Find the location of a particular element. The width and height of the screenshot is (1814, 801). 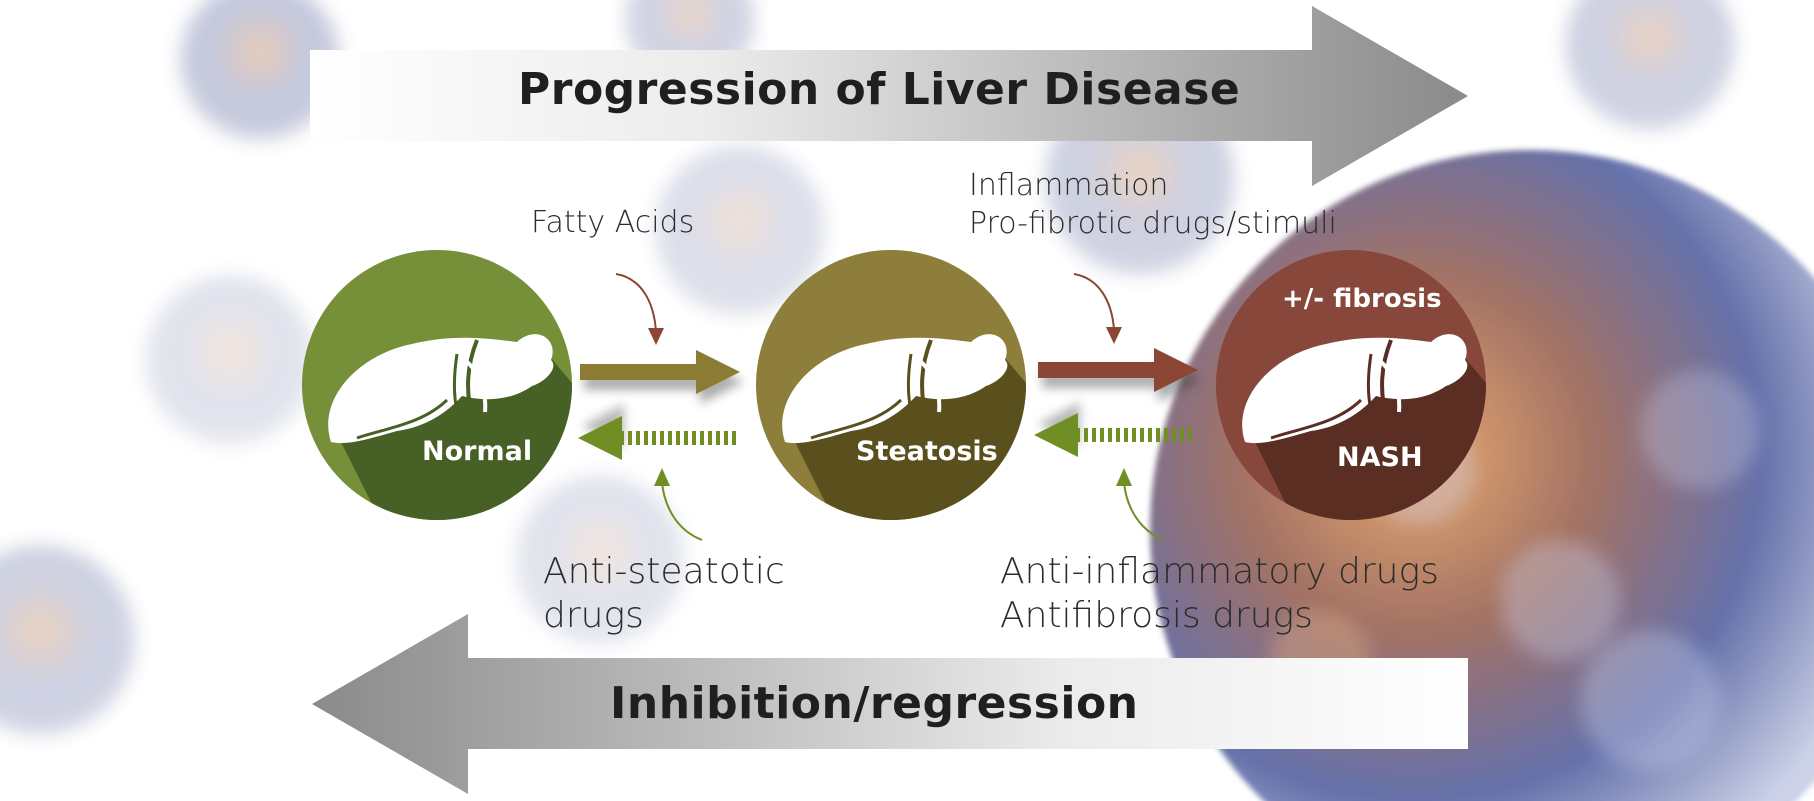

stage-nash-sublabel: +/- fibrosis is located at coordinates (1362, 299).